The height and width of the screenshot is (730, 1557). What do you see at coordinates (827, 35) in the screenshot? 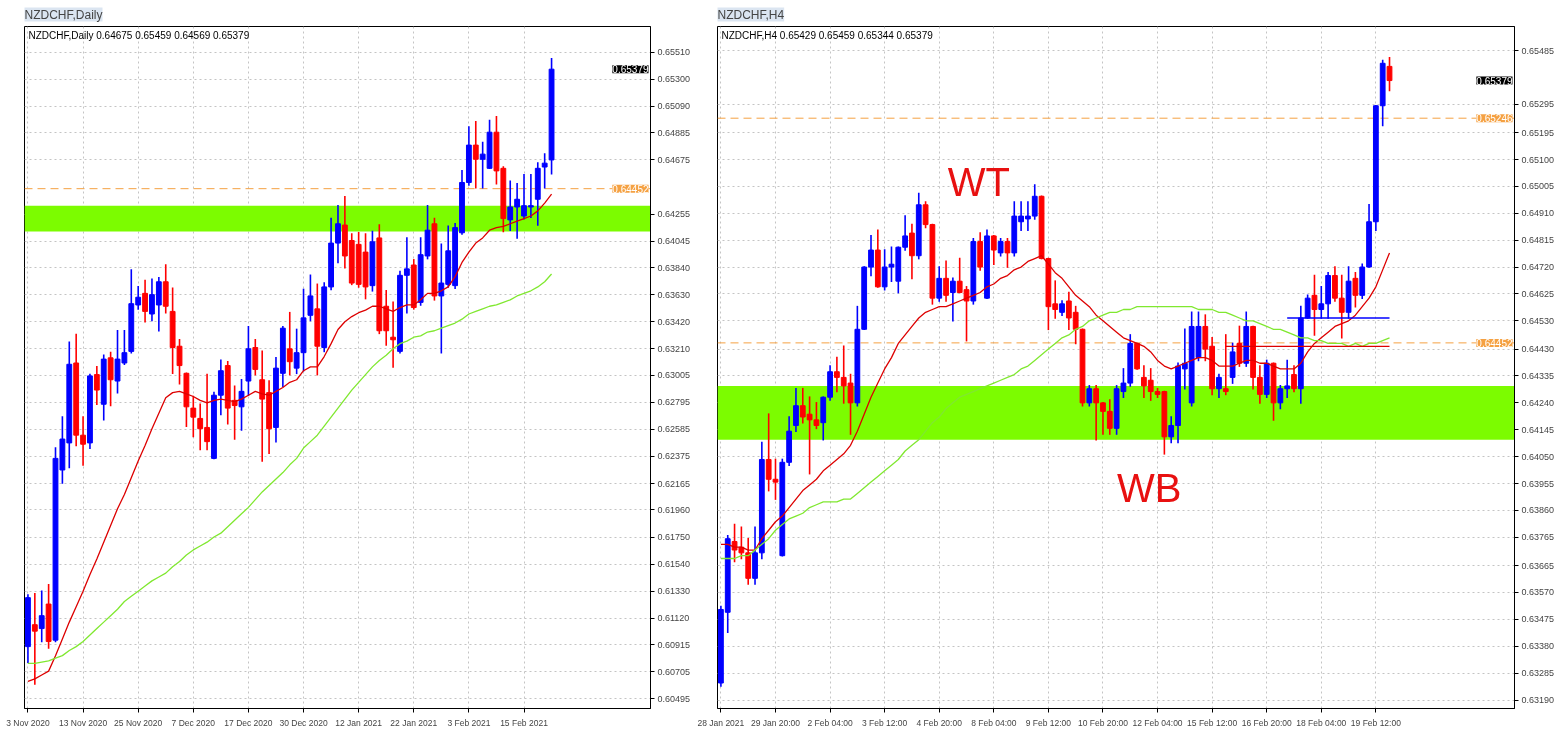
I see `chart-subtitle: NZDCHF,H4 0.65429 0.65459 0.65344 0.65379` at bounding box center [827, 35].